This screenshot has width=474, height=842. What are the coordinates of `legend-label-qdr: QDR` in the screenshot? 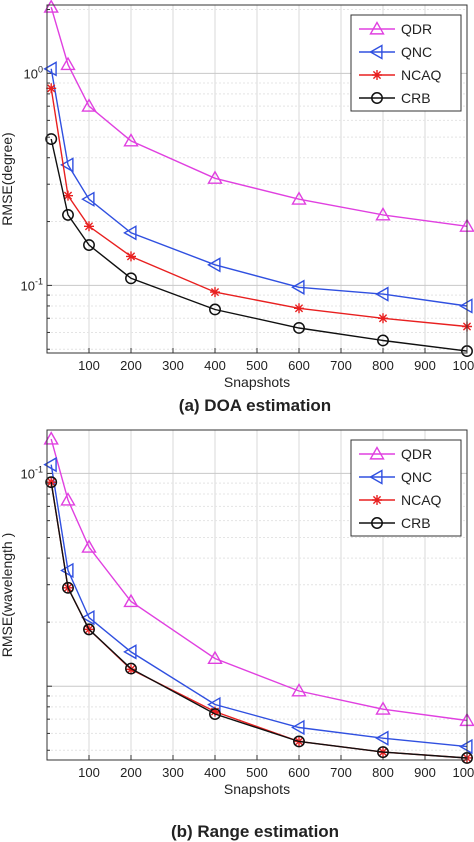 It's located at (416, 29).